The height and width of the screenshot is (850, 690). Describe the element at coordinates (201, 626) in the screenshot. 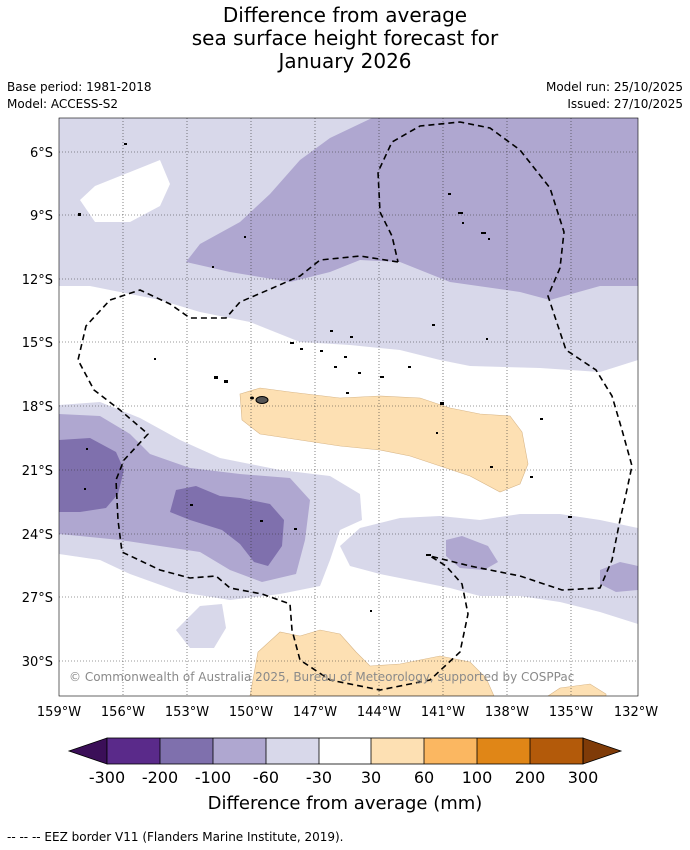

I see `anomaly-region-light-sw-small` at that location.